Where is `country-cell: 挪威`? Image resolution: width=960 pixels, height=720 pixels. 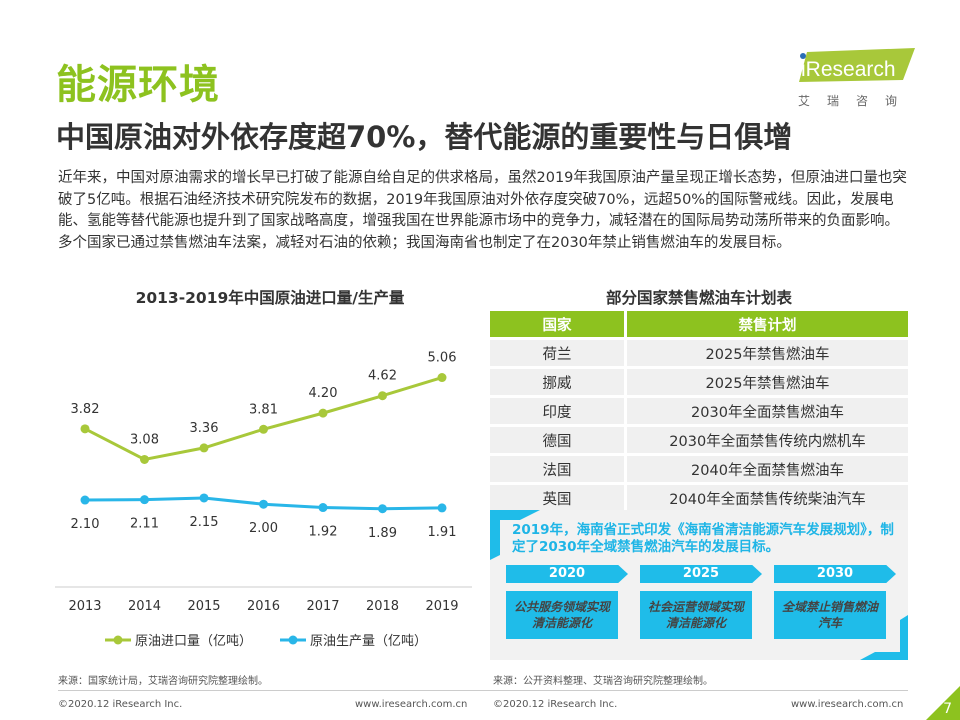 country-cell: 挪威 is located at coordinates (558, 382).